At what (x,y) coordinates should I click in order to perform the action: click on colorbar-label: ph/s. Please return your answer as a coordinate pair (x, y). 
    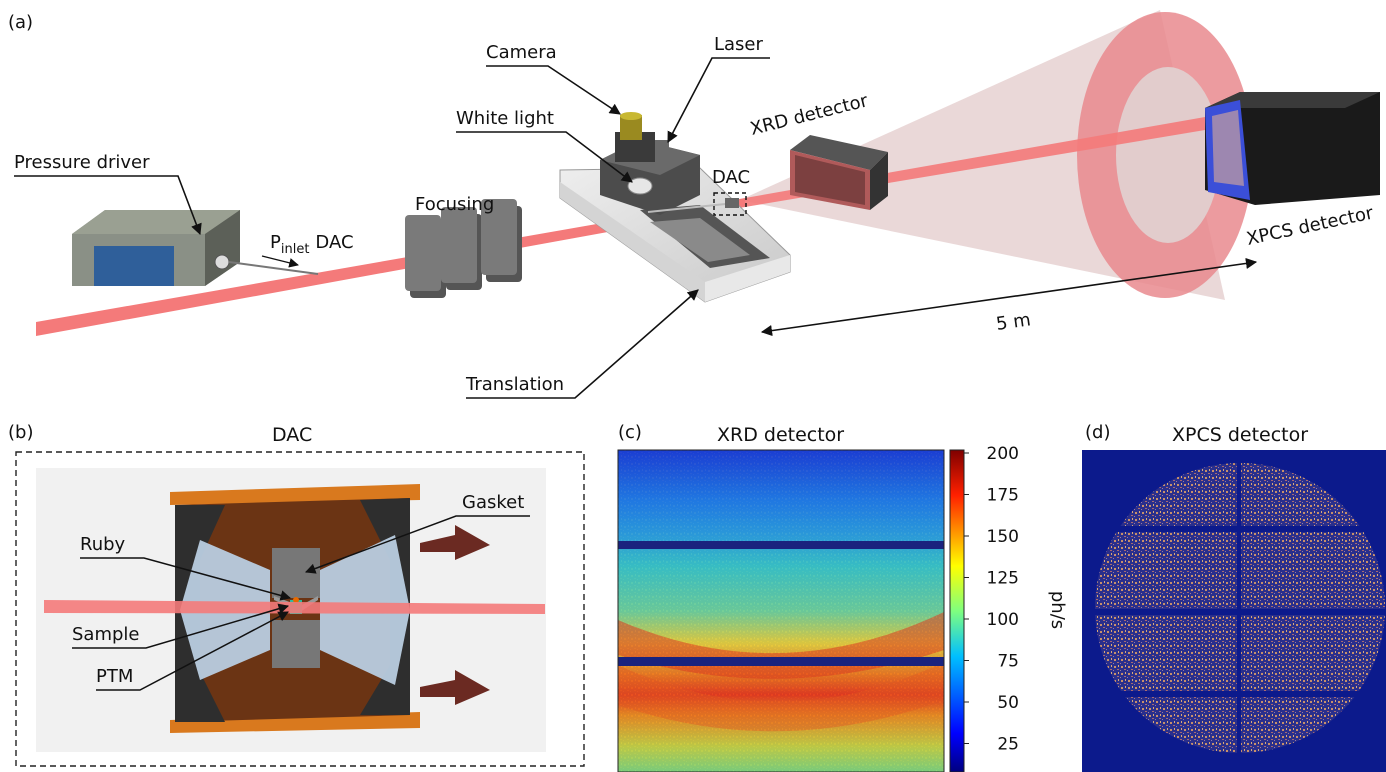
    Looking at the image, I should click on (1057, 610).